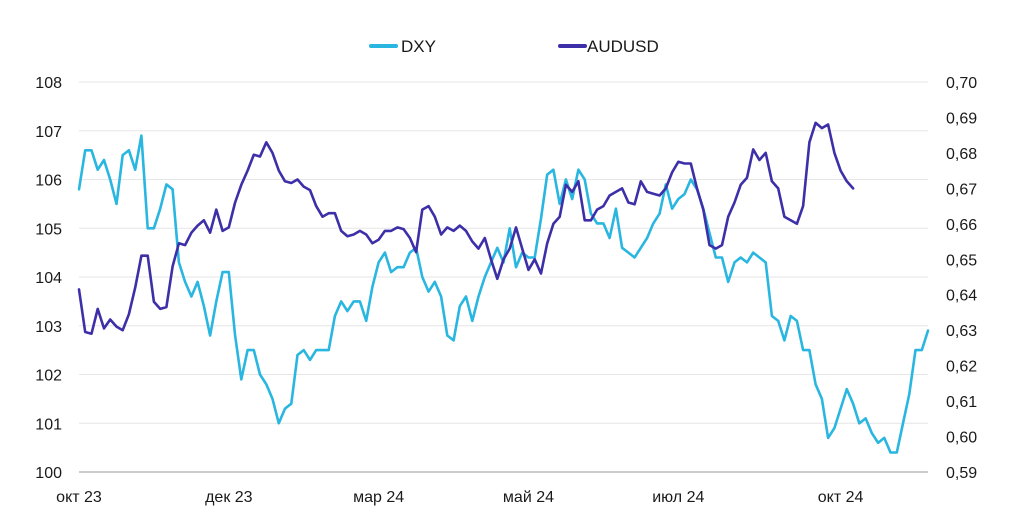 Image resolution: width=1024 pixels, height=525 pixels. I want to click on x-tick-label: дек 23, so click(229, 497).